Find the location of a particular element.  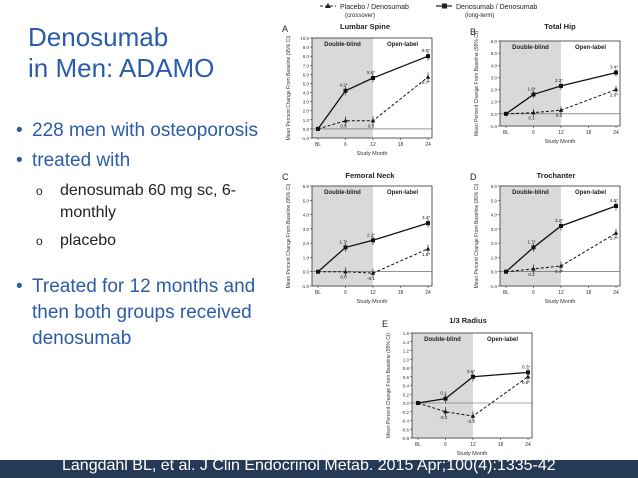

legend-denosumab-sub: (long-term) is located at coordinates (479, 16).